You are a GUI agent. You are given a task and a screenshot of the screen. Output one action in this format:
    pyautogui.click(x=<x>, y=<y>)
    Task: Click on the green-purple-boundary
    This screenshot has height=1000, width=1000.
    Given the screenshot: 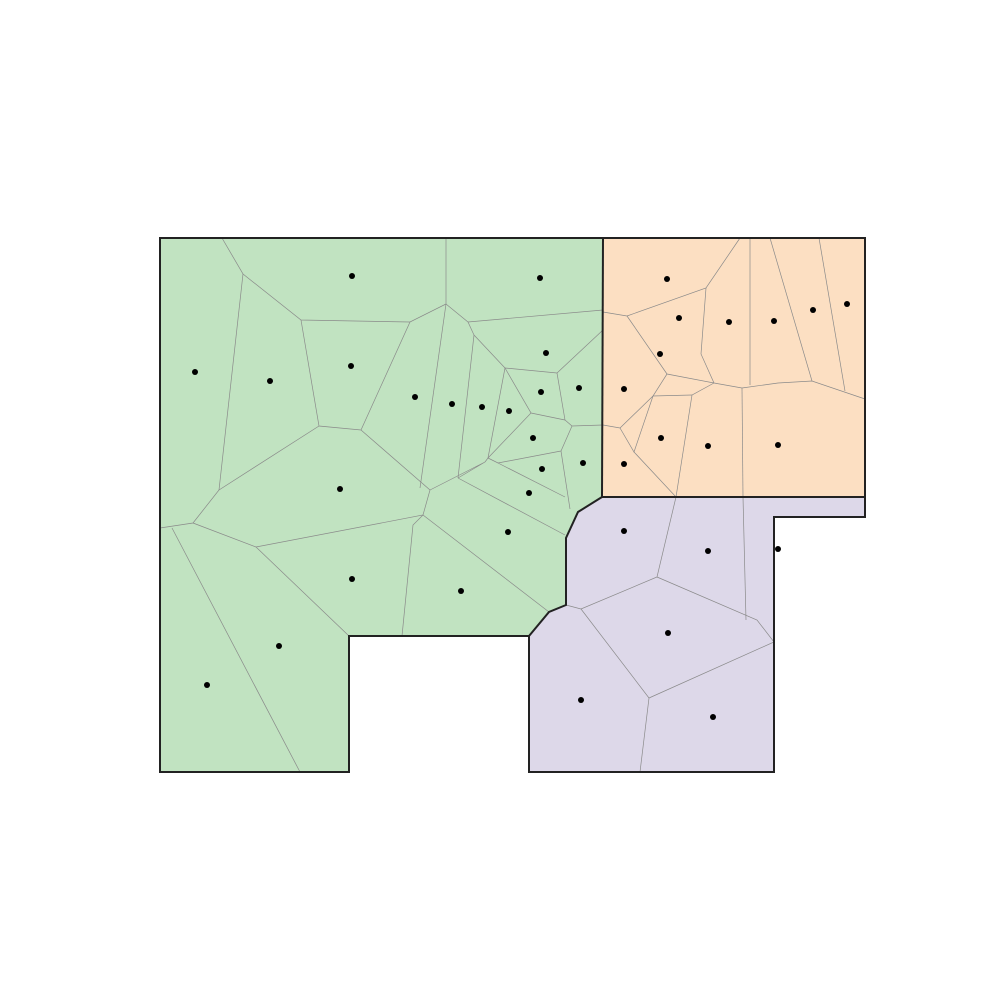 What is the action you would take?
    pyautogui.click(x=565, y=566)
    